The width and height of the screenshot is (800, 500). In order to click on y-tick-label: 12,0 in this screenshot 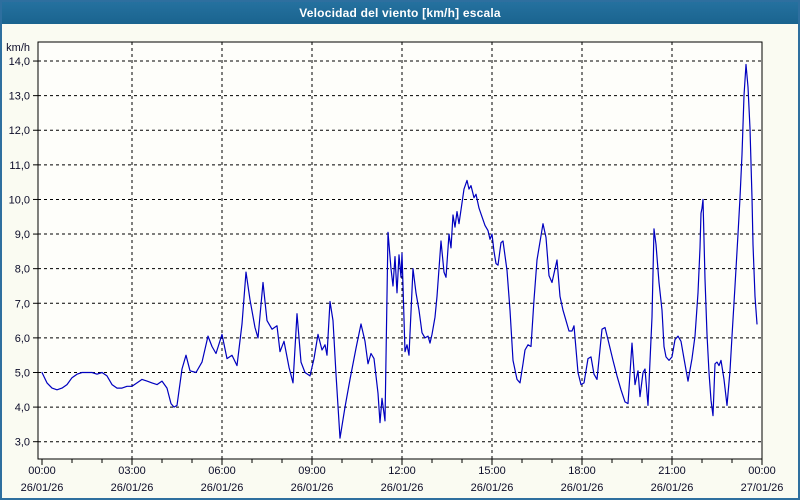, I will do `click(19, 131)`.